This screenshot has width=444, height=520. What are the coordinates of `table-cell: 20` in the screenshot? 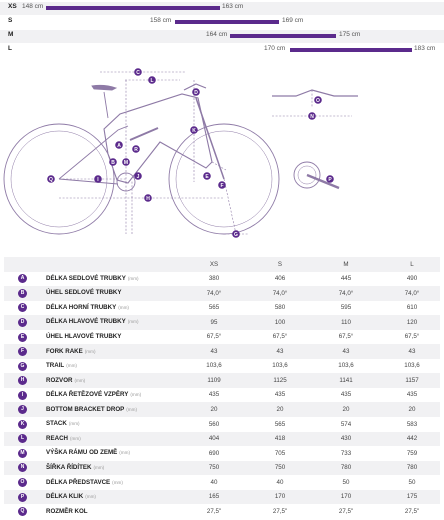 It's located at (280, 409).